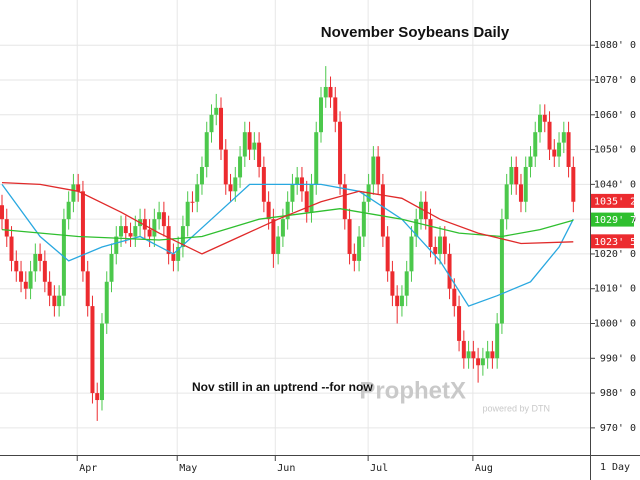 This screenshot has width=640, height=480. What do you see at coordinates (188, 468) in the screenshot?
I see `x-tick-label: May` at bounding box center [188, 468].